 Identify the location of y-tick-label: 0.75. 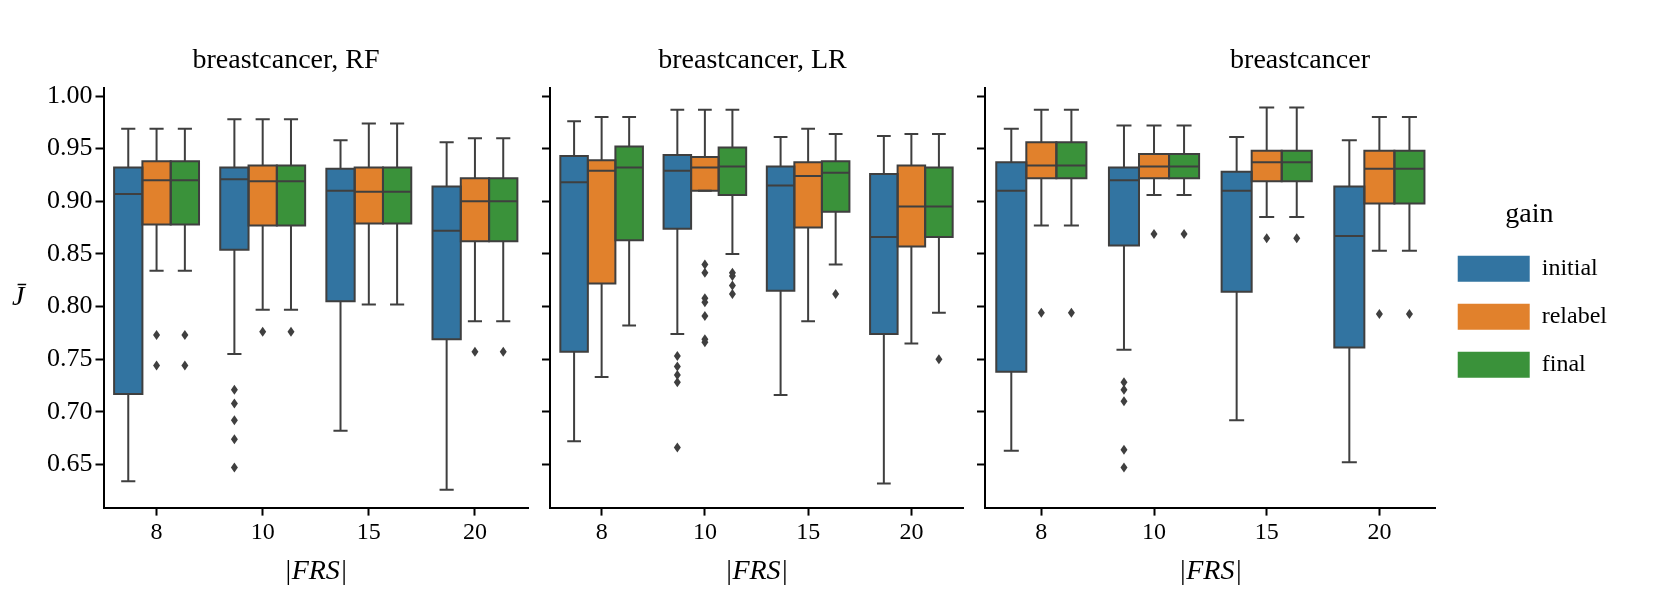
(70, 358).